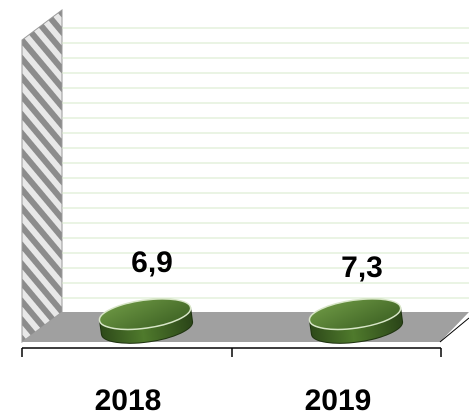  I want to click on bars, so click(251, 321).